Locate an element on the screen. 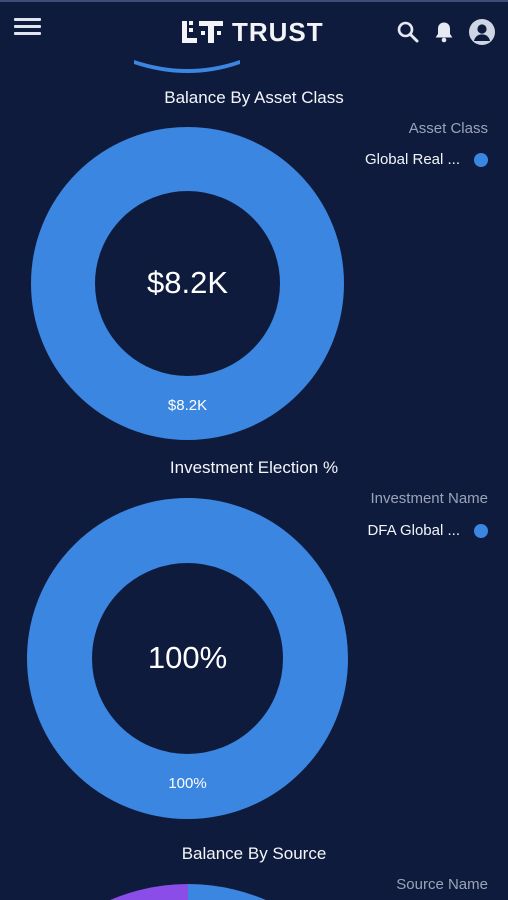  bell-icon is located at coordinates (444, 32).